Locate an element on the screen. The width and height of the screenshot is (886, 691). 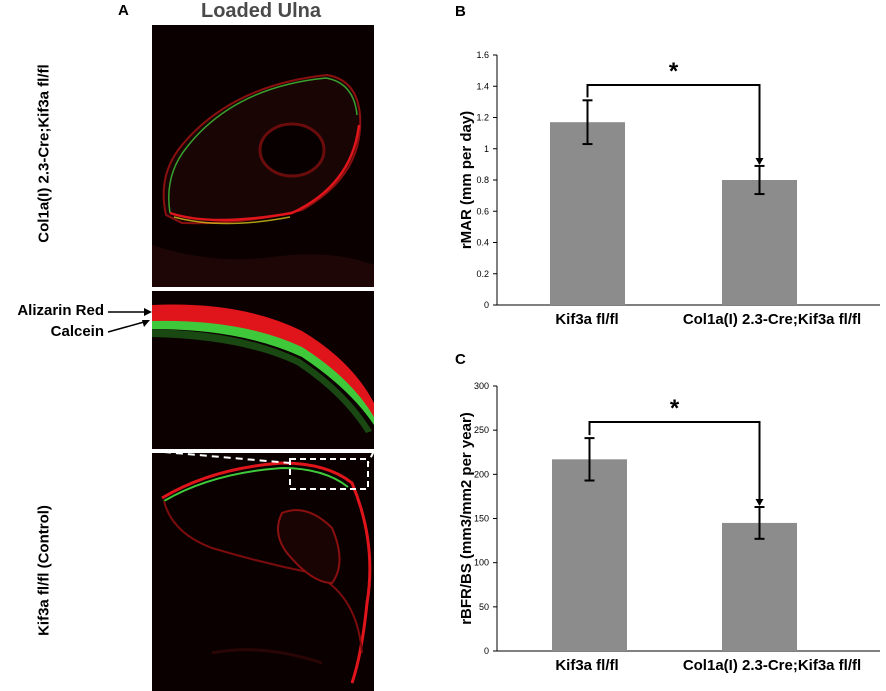
zoom-region-box is located at coordinates (329, 474).